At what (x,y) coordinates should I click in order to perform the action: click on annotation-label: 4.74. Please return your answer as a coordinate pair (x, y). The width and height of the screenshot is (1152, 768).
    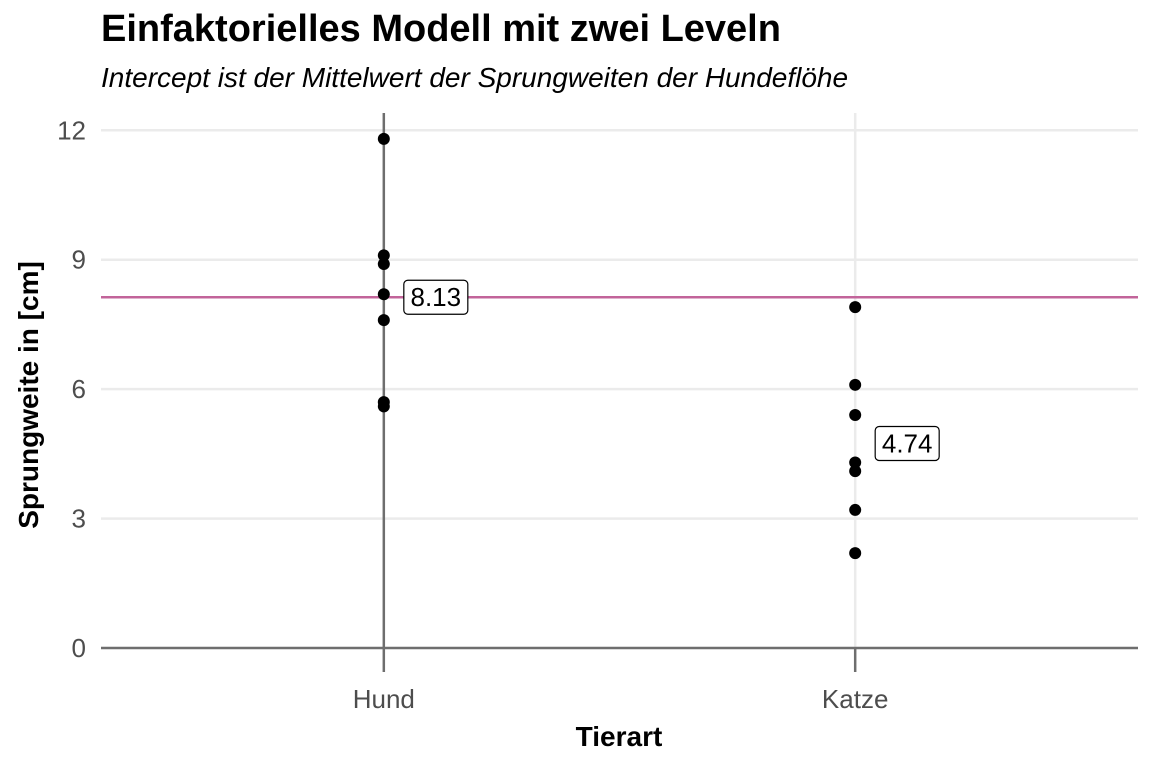
    Looking at the image, I should click on (907, 443).